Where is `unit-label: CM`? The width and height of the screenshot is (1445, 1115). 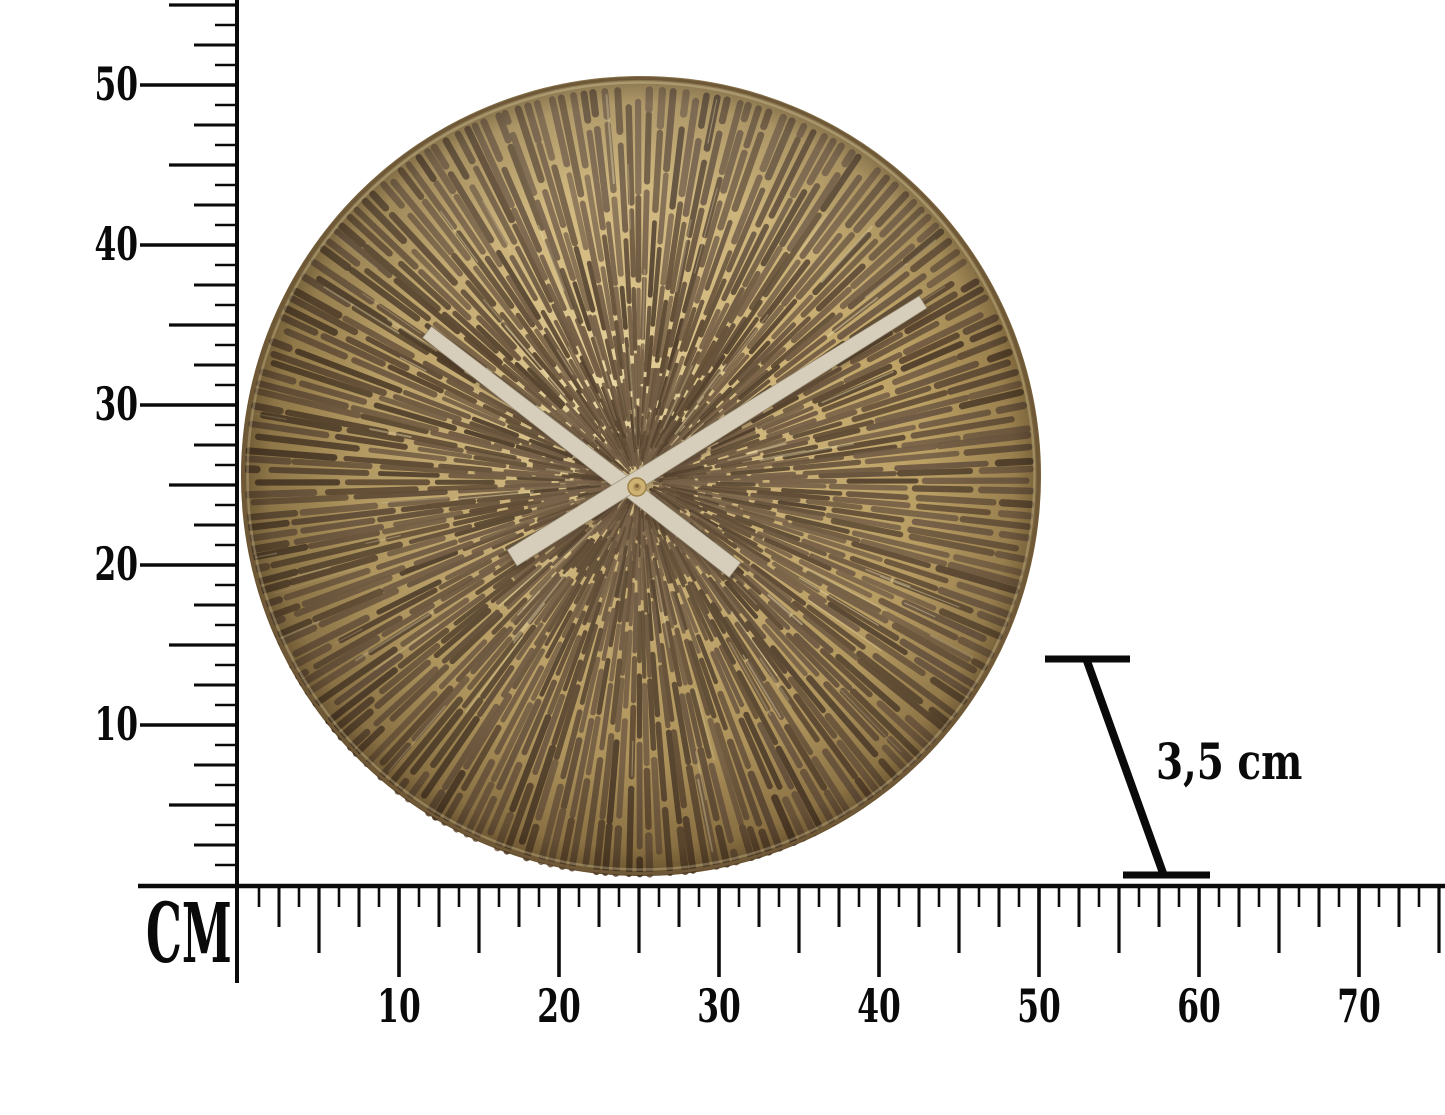
unit-label: CM is located at coordinates (189, 933).